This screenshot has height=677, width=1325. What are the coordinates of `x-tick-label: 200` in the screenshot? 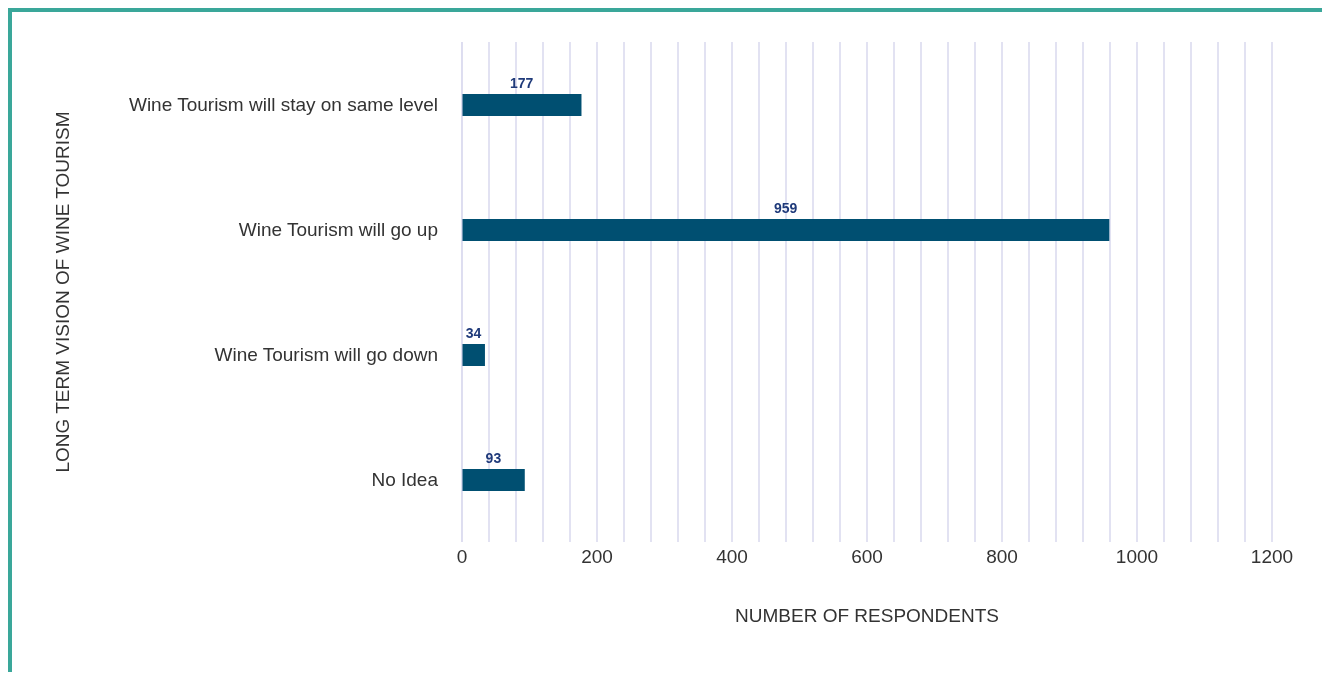 It's located at (597, 557).